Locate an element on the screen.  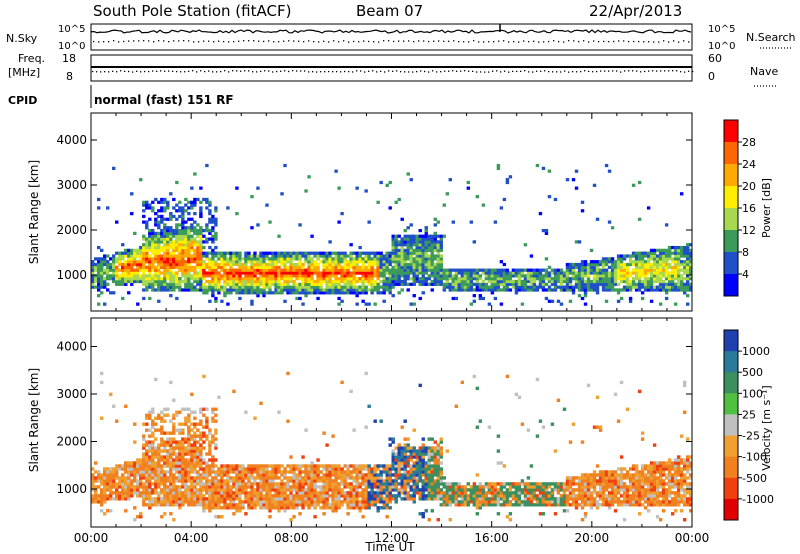
colorbar-tick-label: 16 is located at coordinates (749, 208).